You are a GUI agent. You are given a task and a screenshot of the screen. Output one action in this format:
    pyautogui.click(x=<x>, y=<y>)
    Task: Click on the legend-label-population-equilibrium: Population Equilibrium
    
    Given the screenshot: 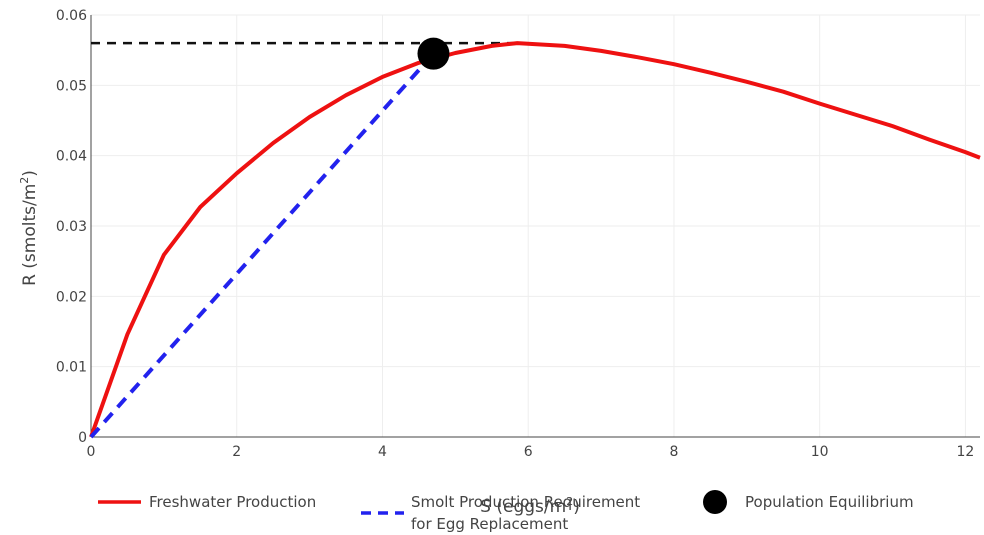 What is the action you would take?
    pyautogui.click(x=829, y=502)
    